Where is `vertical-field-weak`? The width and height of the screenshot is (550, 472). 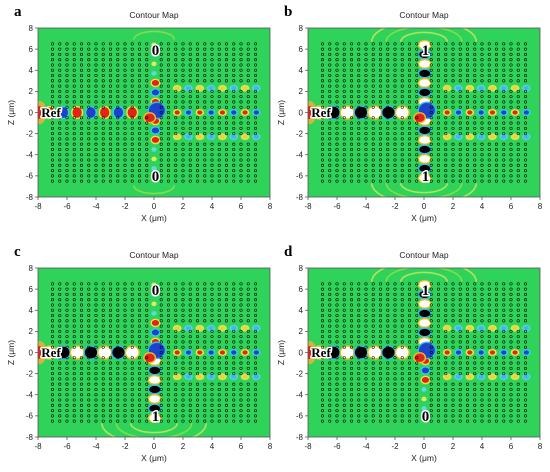 vertical-field-weak is located at coordinates (154, 45).